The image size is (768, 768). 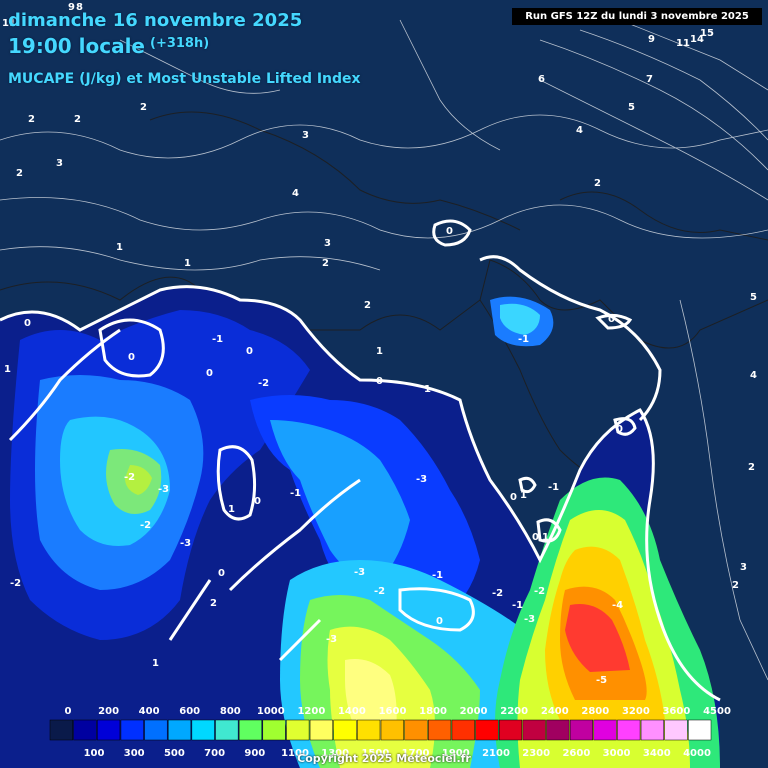 What do you see at coordinates (335, 753) in the screenshot?
I see `legend-bottom-tick: 1300` at bounding box center [335, 753].